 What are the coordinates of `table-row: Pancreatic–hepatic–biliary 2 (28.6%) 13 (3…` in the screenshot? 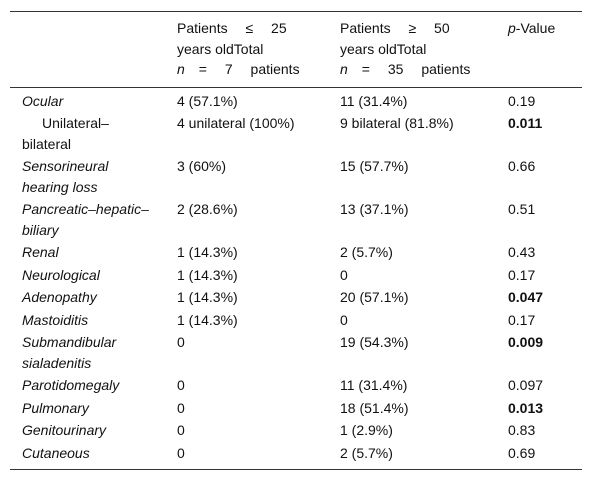 It's located at (296, 219).